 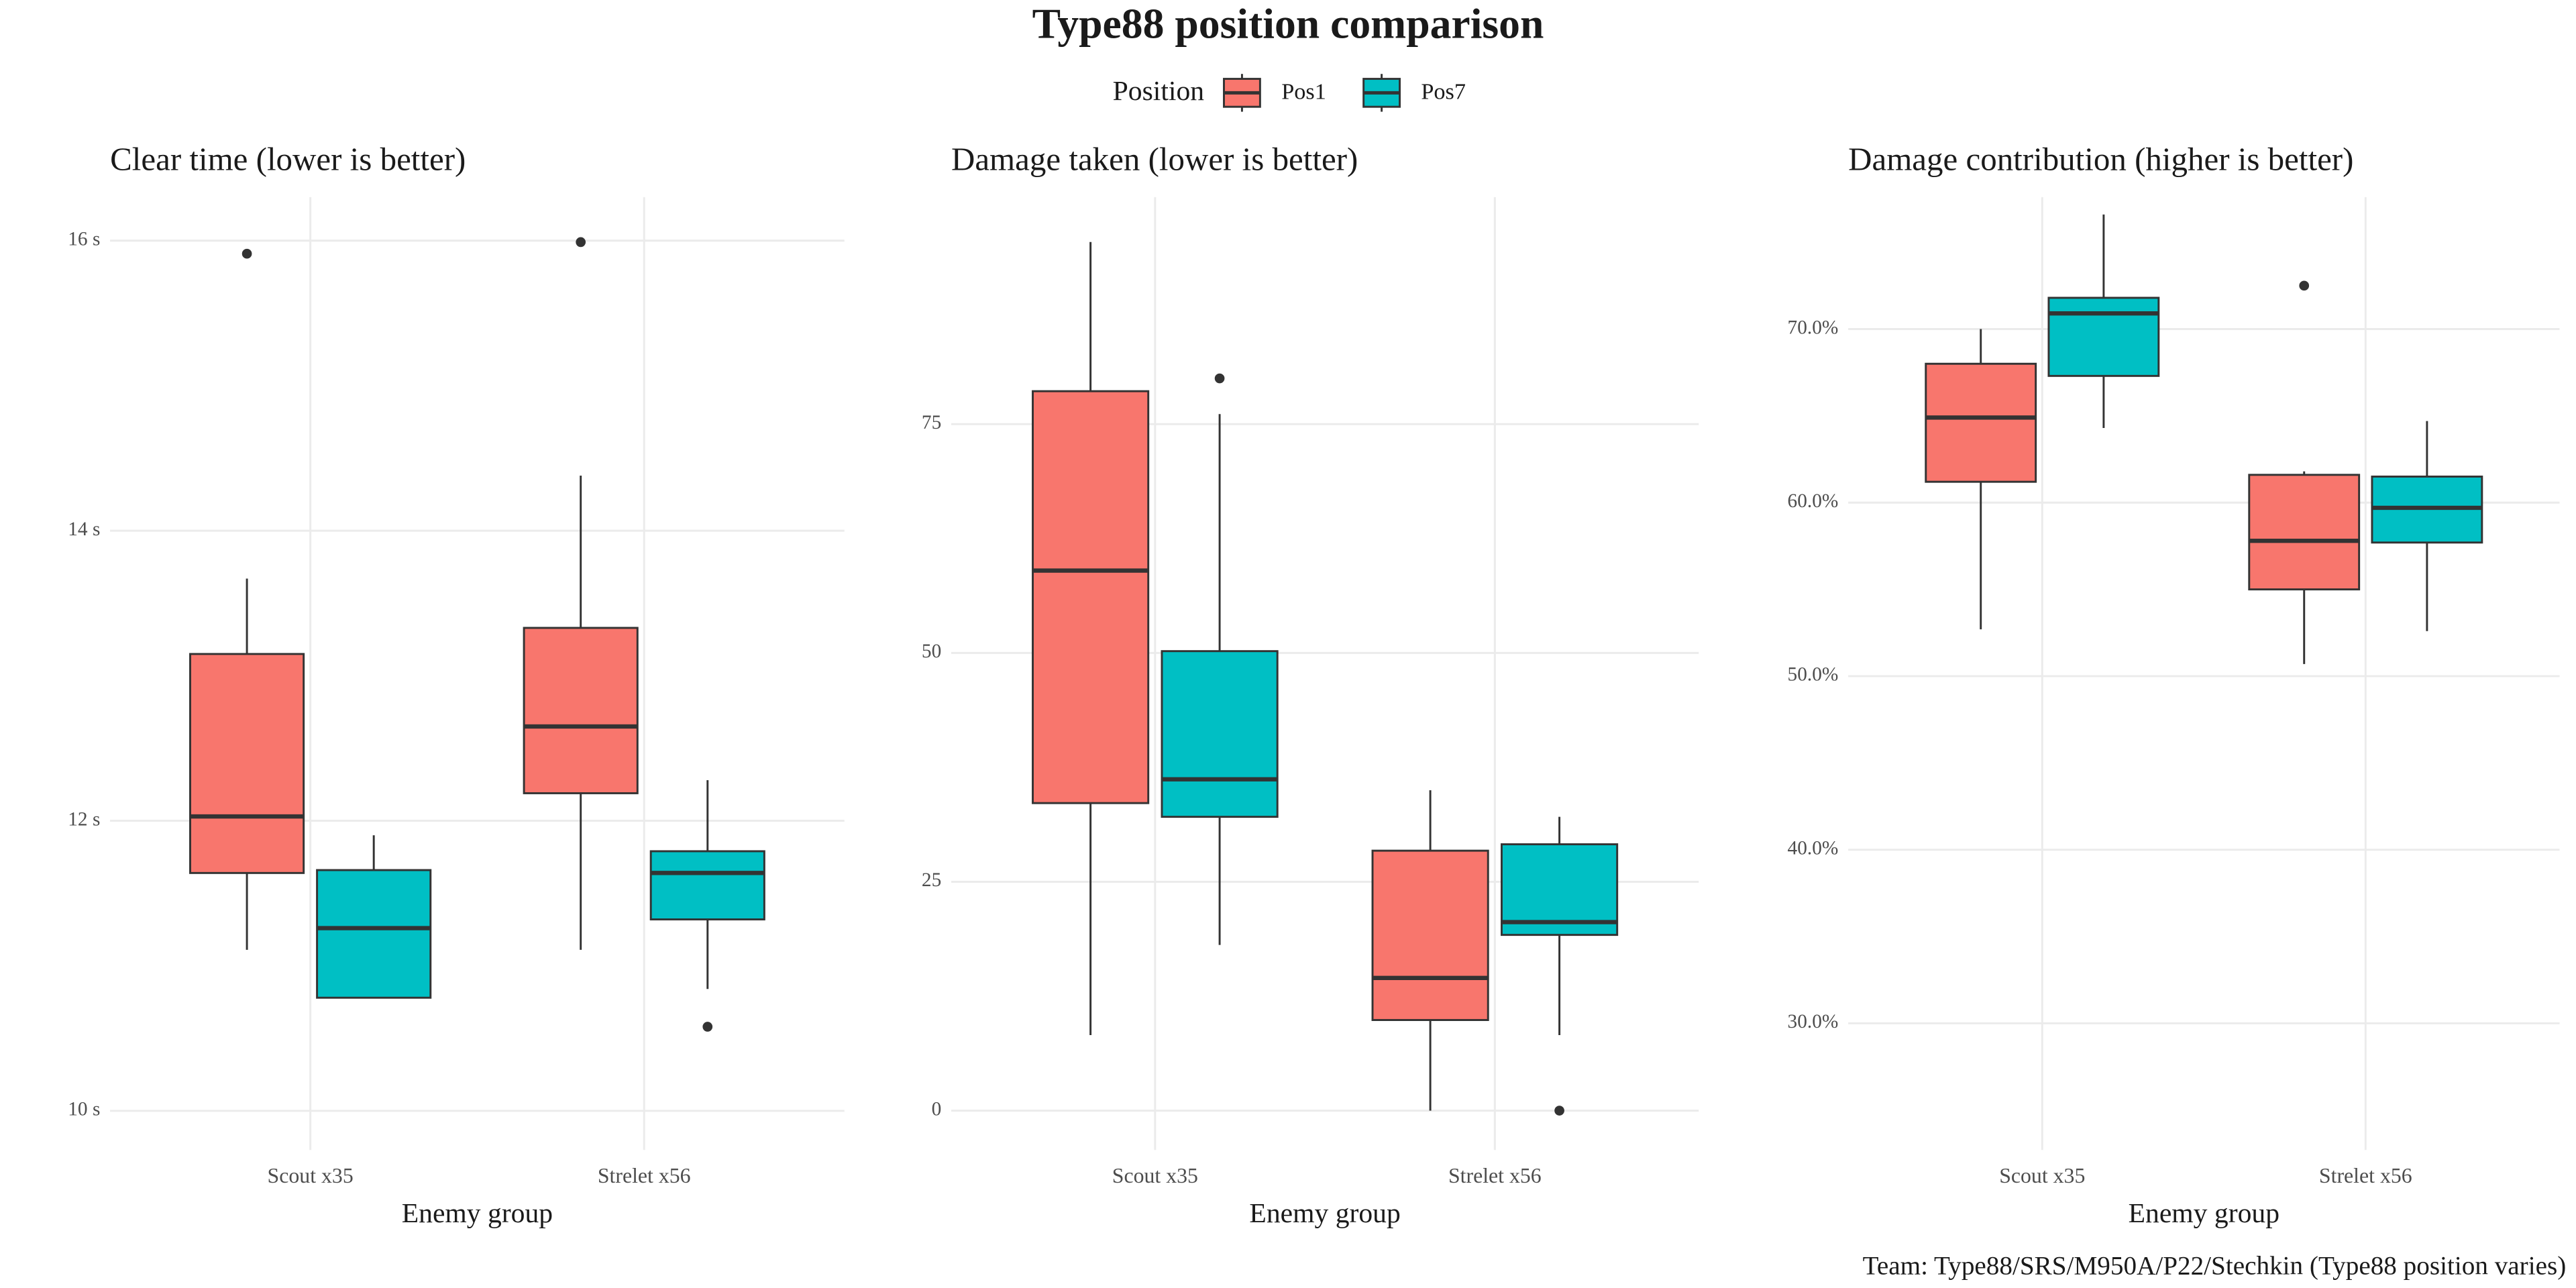 What do you see at coordinates (2100, 159) in the screenshot?
I see `panel-title: Damage contribution (higher is better)` at bounding box center [2100, 159].